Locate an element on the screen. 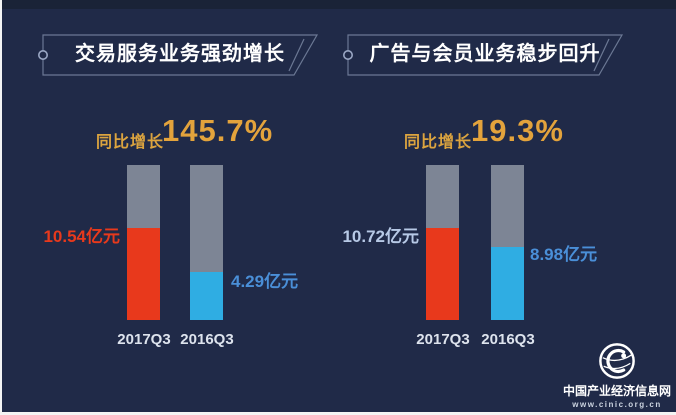 The width and height of the screenshot is (676, 415). section-title: 交易服务业务强劲增长 is located at coordinates (180, 54).